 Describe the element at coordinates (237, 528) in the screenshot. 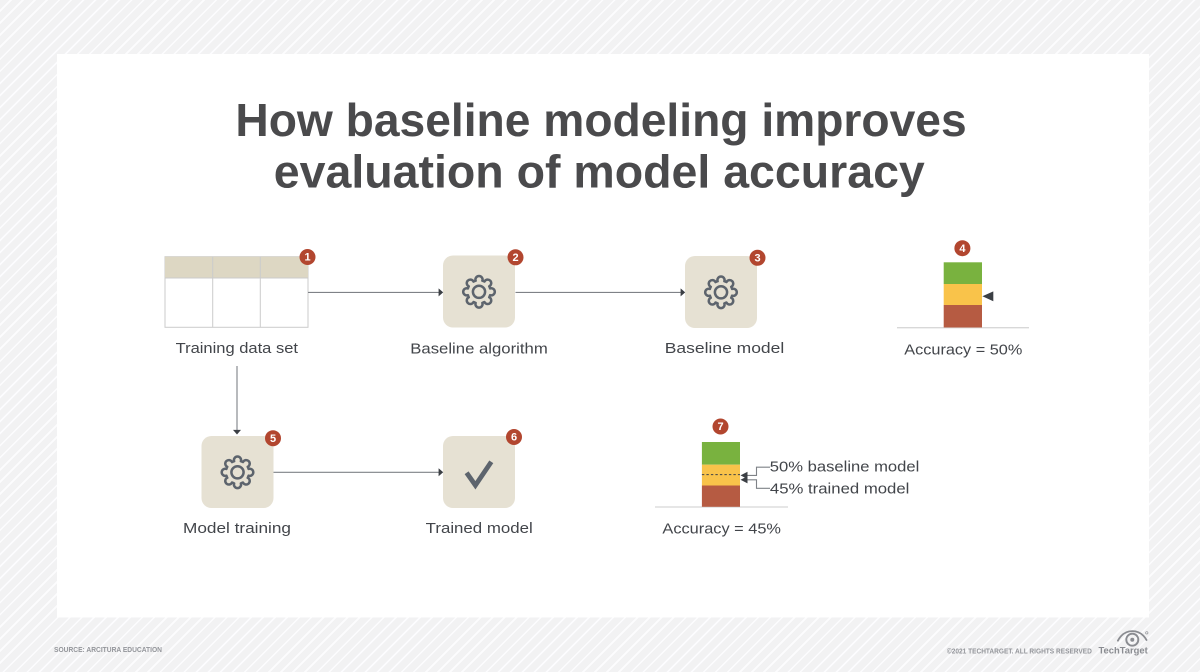

I see `svg-text: Model training` at that location.